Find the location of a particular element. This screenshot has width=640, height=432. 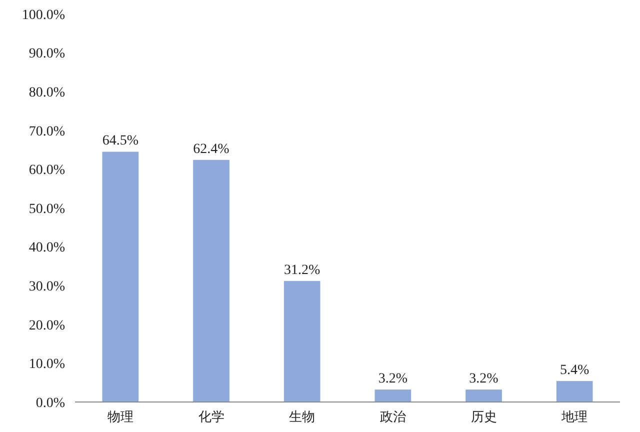

x-tick-label: 生物 is located at coordinates (302, 417).